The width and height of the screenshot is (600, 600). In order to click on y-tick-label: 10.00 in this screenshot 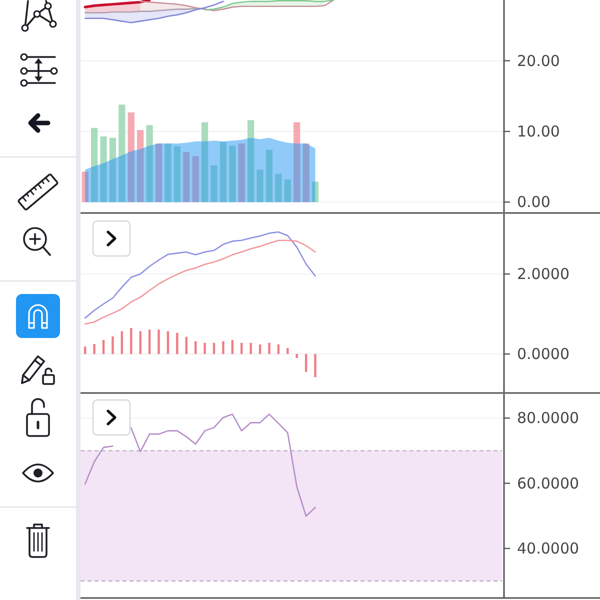, I will do `click(538, 131)`.